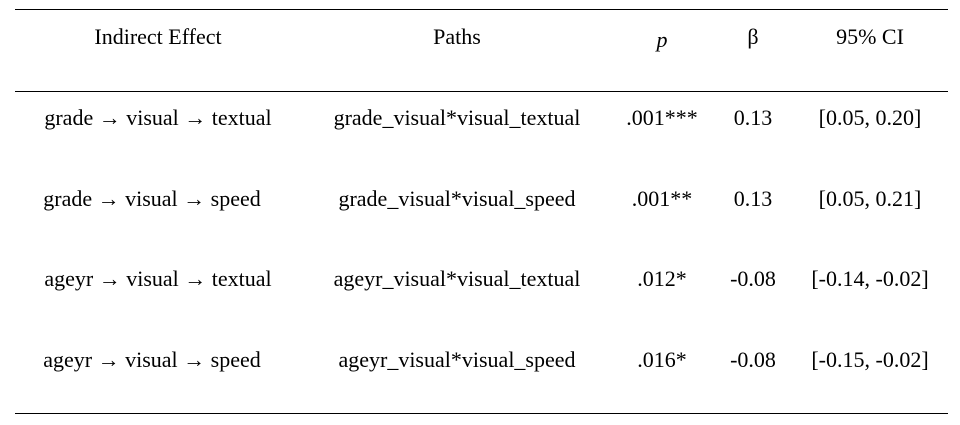 This screenshot has height=425, width=960. I want to click on cell-indirect-effect: grade → visual → speed, so click(152, 198).